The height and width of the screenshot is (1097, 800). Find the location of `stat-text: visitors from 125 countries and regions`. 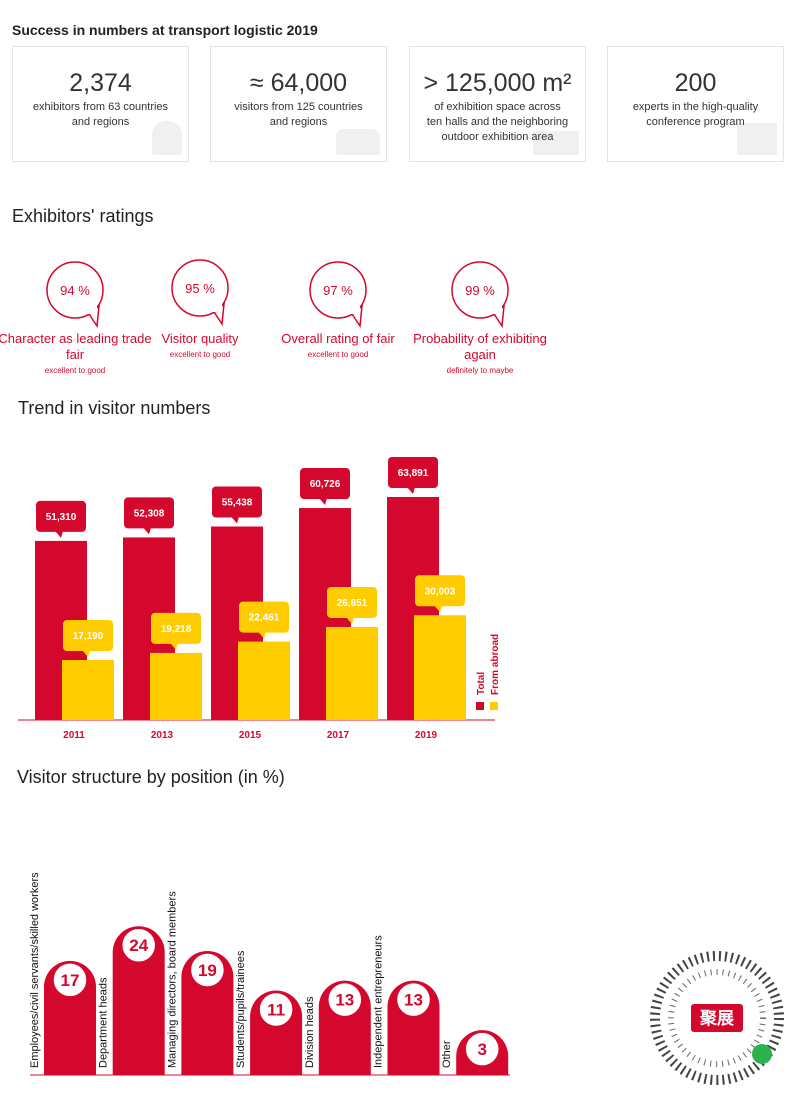

stat-text: visitors from 125 countries and regions is located at coordinates (298, 114).